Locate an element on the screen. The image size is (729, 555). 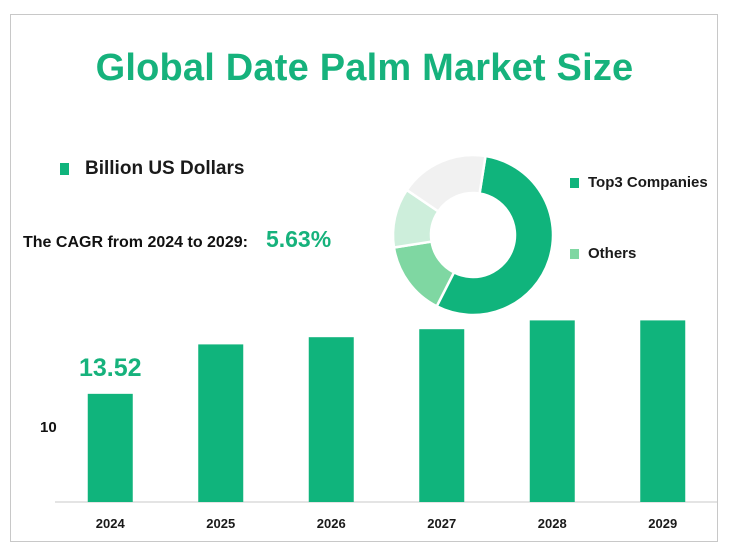
unit-legend: Billion US Dollars is located at coordinates (152, 169).